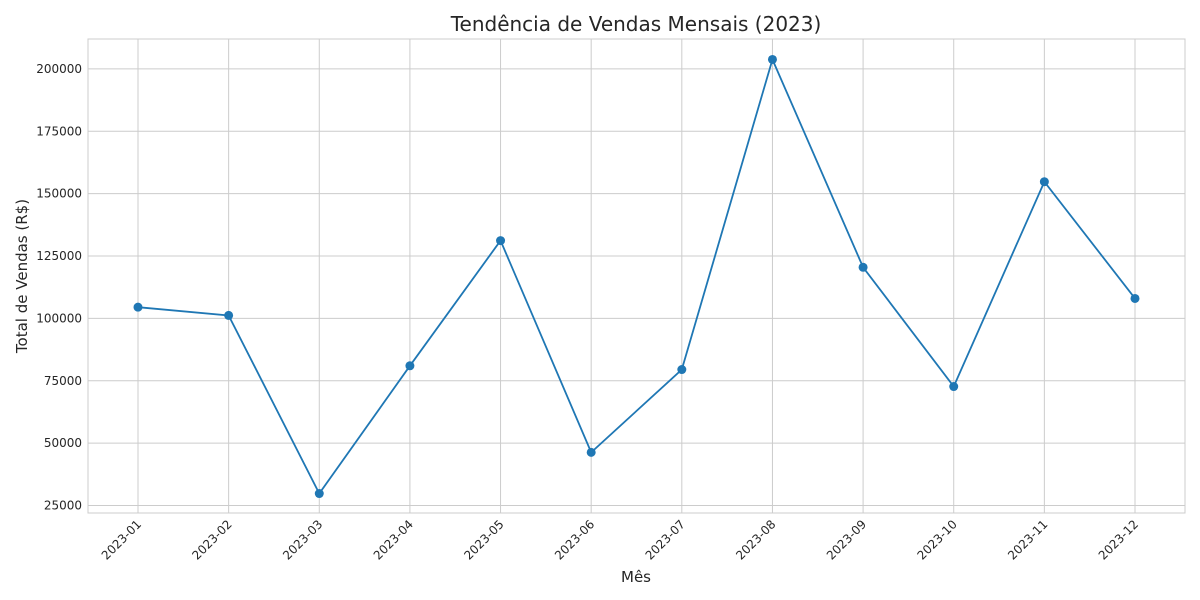 The height and width of the screenshot is (600, 1200). Describe the element at coordinates (846, 539) in the screenshot. I see `x-tick-label: 2023-09` at that location.